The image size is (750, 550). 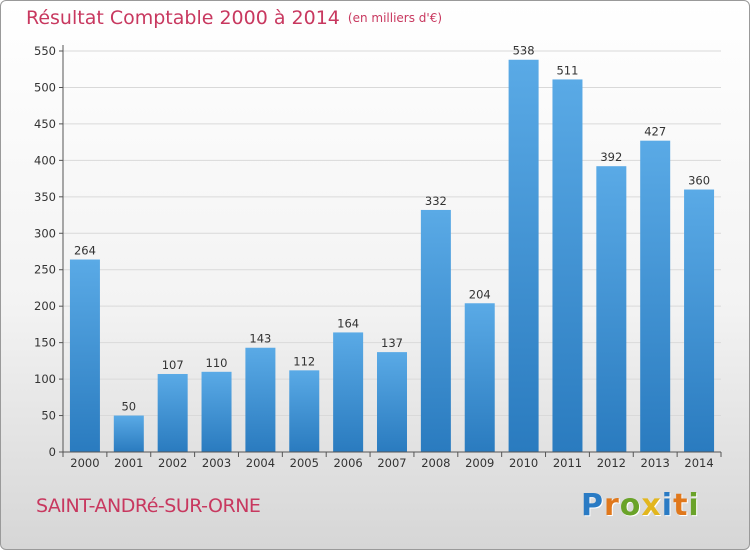 I want to click on y-tick-label: 50, so click(x=48, y=416).